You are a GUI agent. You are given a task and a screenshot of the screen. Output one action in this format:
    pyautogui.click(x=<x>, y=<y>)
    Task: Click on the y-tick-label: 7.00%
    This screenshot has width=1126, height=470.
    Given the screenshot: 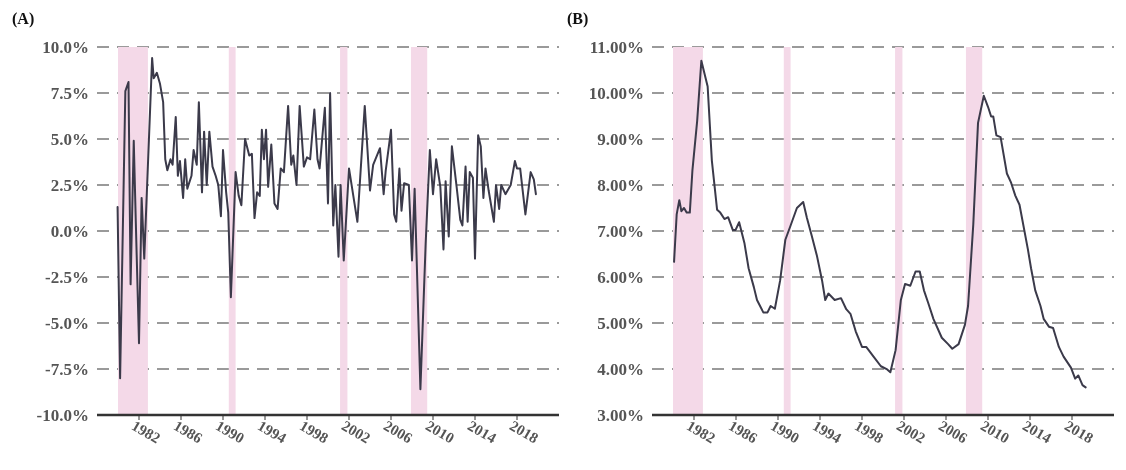 What is the action you would take?
    pyautogui.click(x=620, y=232)
    